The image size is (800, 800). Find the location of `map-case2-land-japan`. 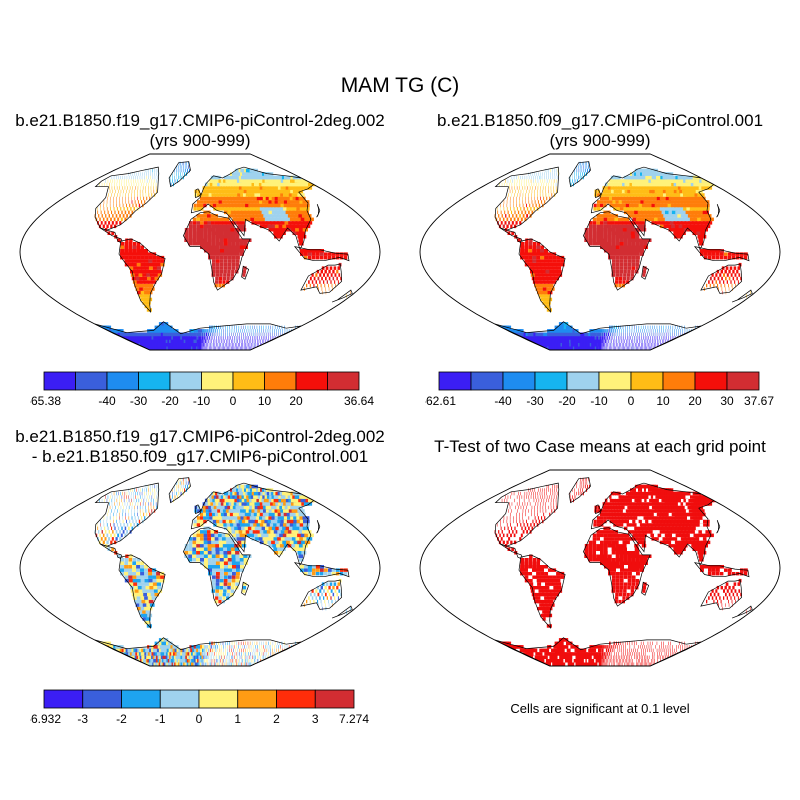

map-case2-land-japan is located at coordinates (718, 210).